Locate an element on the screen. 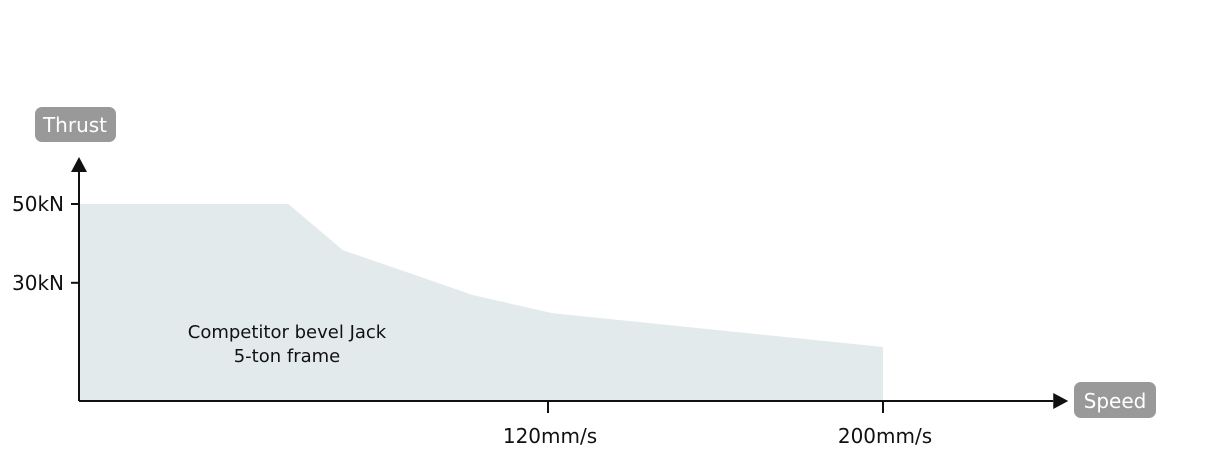 The width and height of the screenshot is (1214, 467). x-tick-label: 200mm/s is located at coordinates (885, 436).